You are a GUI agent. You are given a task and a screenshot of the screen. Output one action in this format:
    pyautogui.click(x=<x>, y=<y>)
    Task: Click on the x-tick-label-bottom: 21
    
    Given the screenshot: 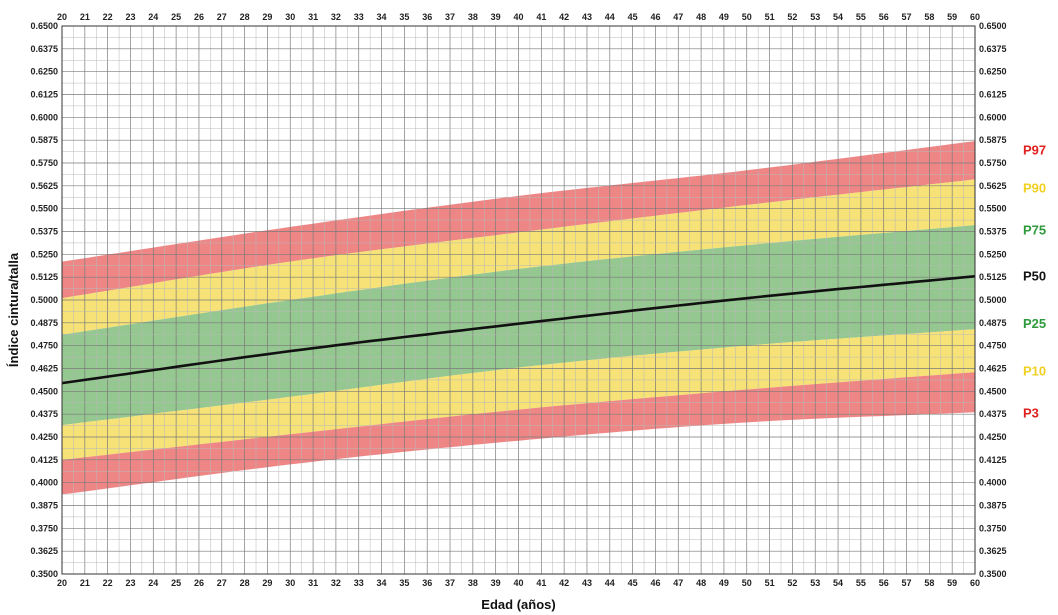 What is the action you would take?
    pyautogui.click(x=85, y=583)
    